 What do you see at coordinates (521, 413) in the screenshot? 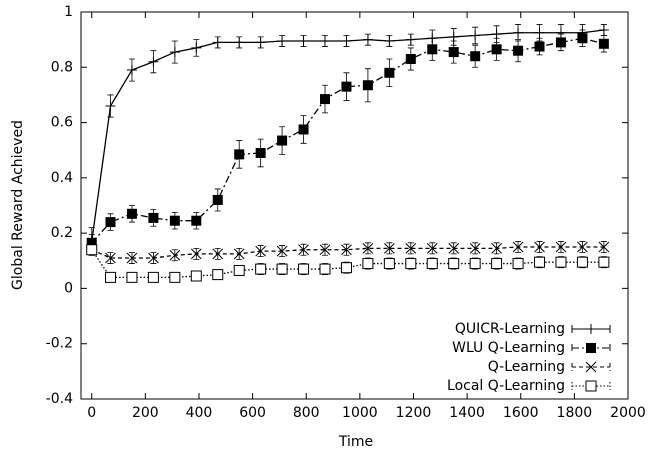
I see `x-tick-label: 1600` at bounding box center [521, 413].